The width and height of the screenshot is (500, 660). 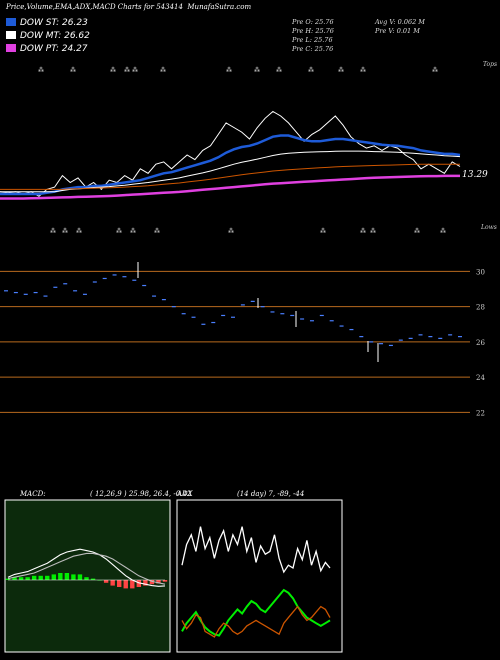 I want to click on macd-title: MACD:, so click(x=32, y=494).